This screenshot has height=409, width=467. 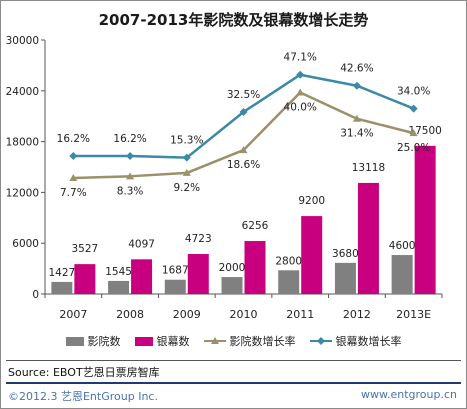 I want to click on bar-label-cinemas: 3680, so click(x=345, y=254).